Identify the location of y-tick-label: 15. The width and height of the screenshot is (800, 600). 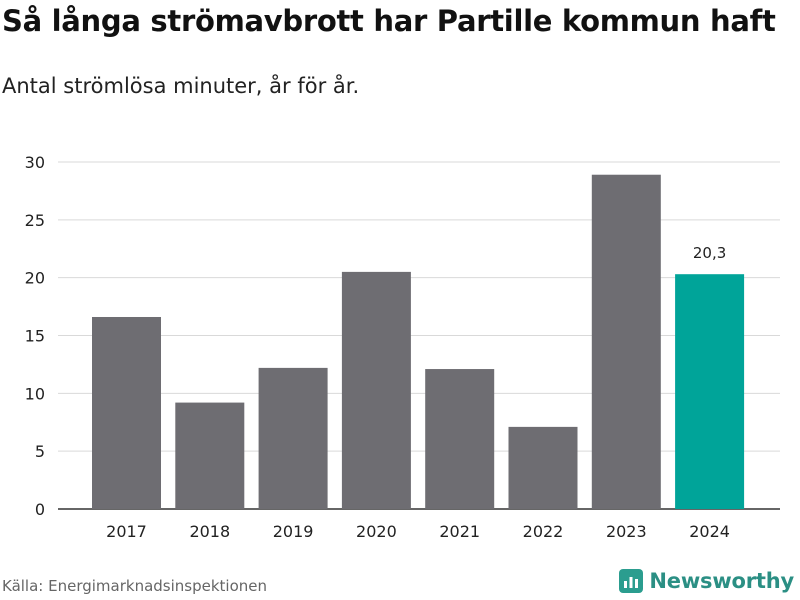
(35, 336).